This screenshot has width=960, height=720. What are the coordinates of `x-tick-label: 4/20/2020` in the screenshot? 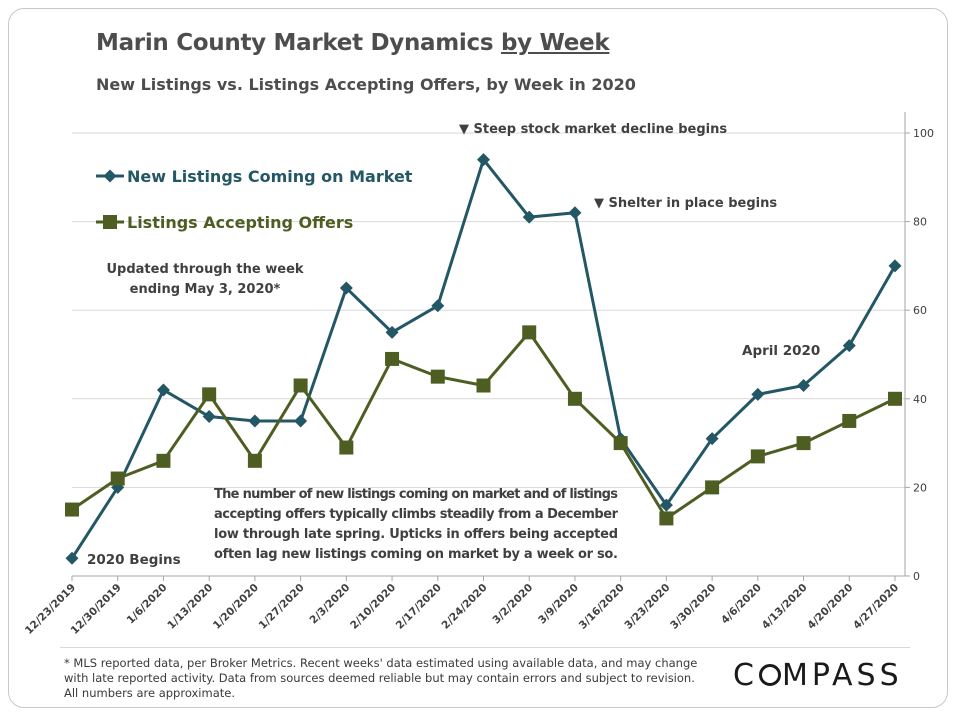 It's located at (830, 607).